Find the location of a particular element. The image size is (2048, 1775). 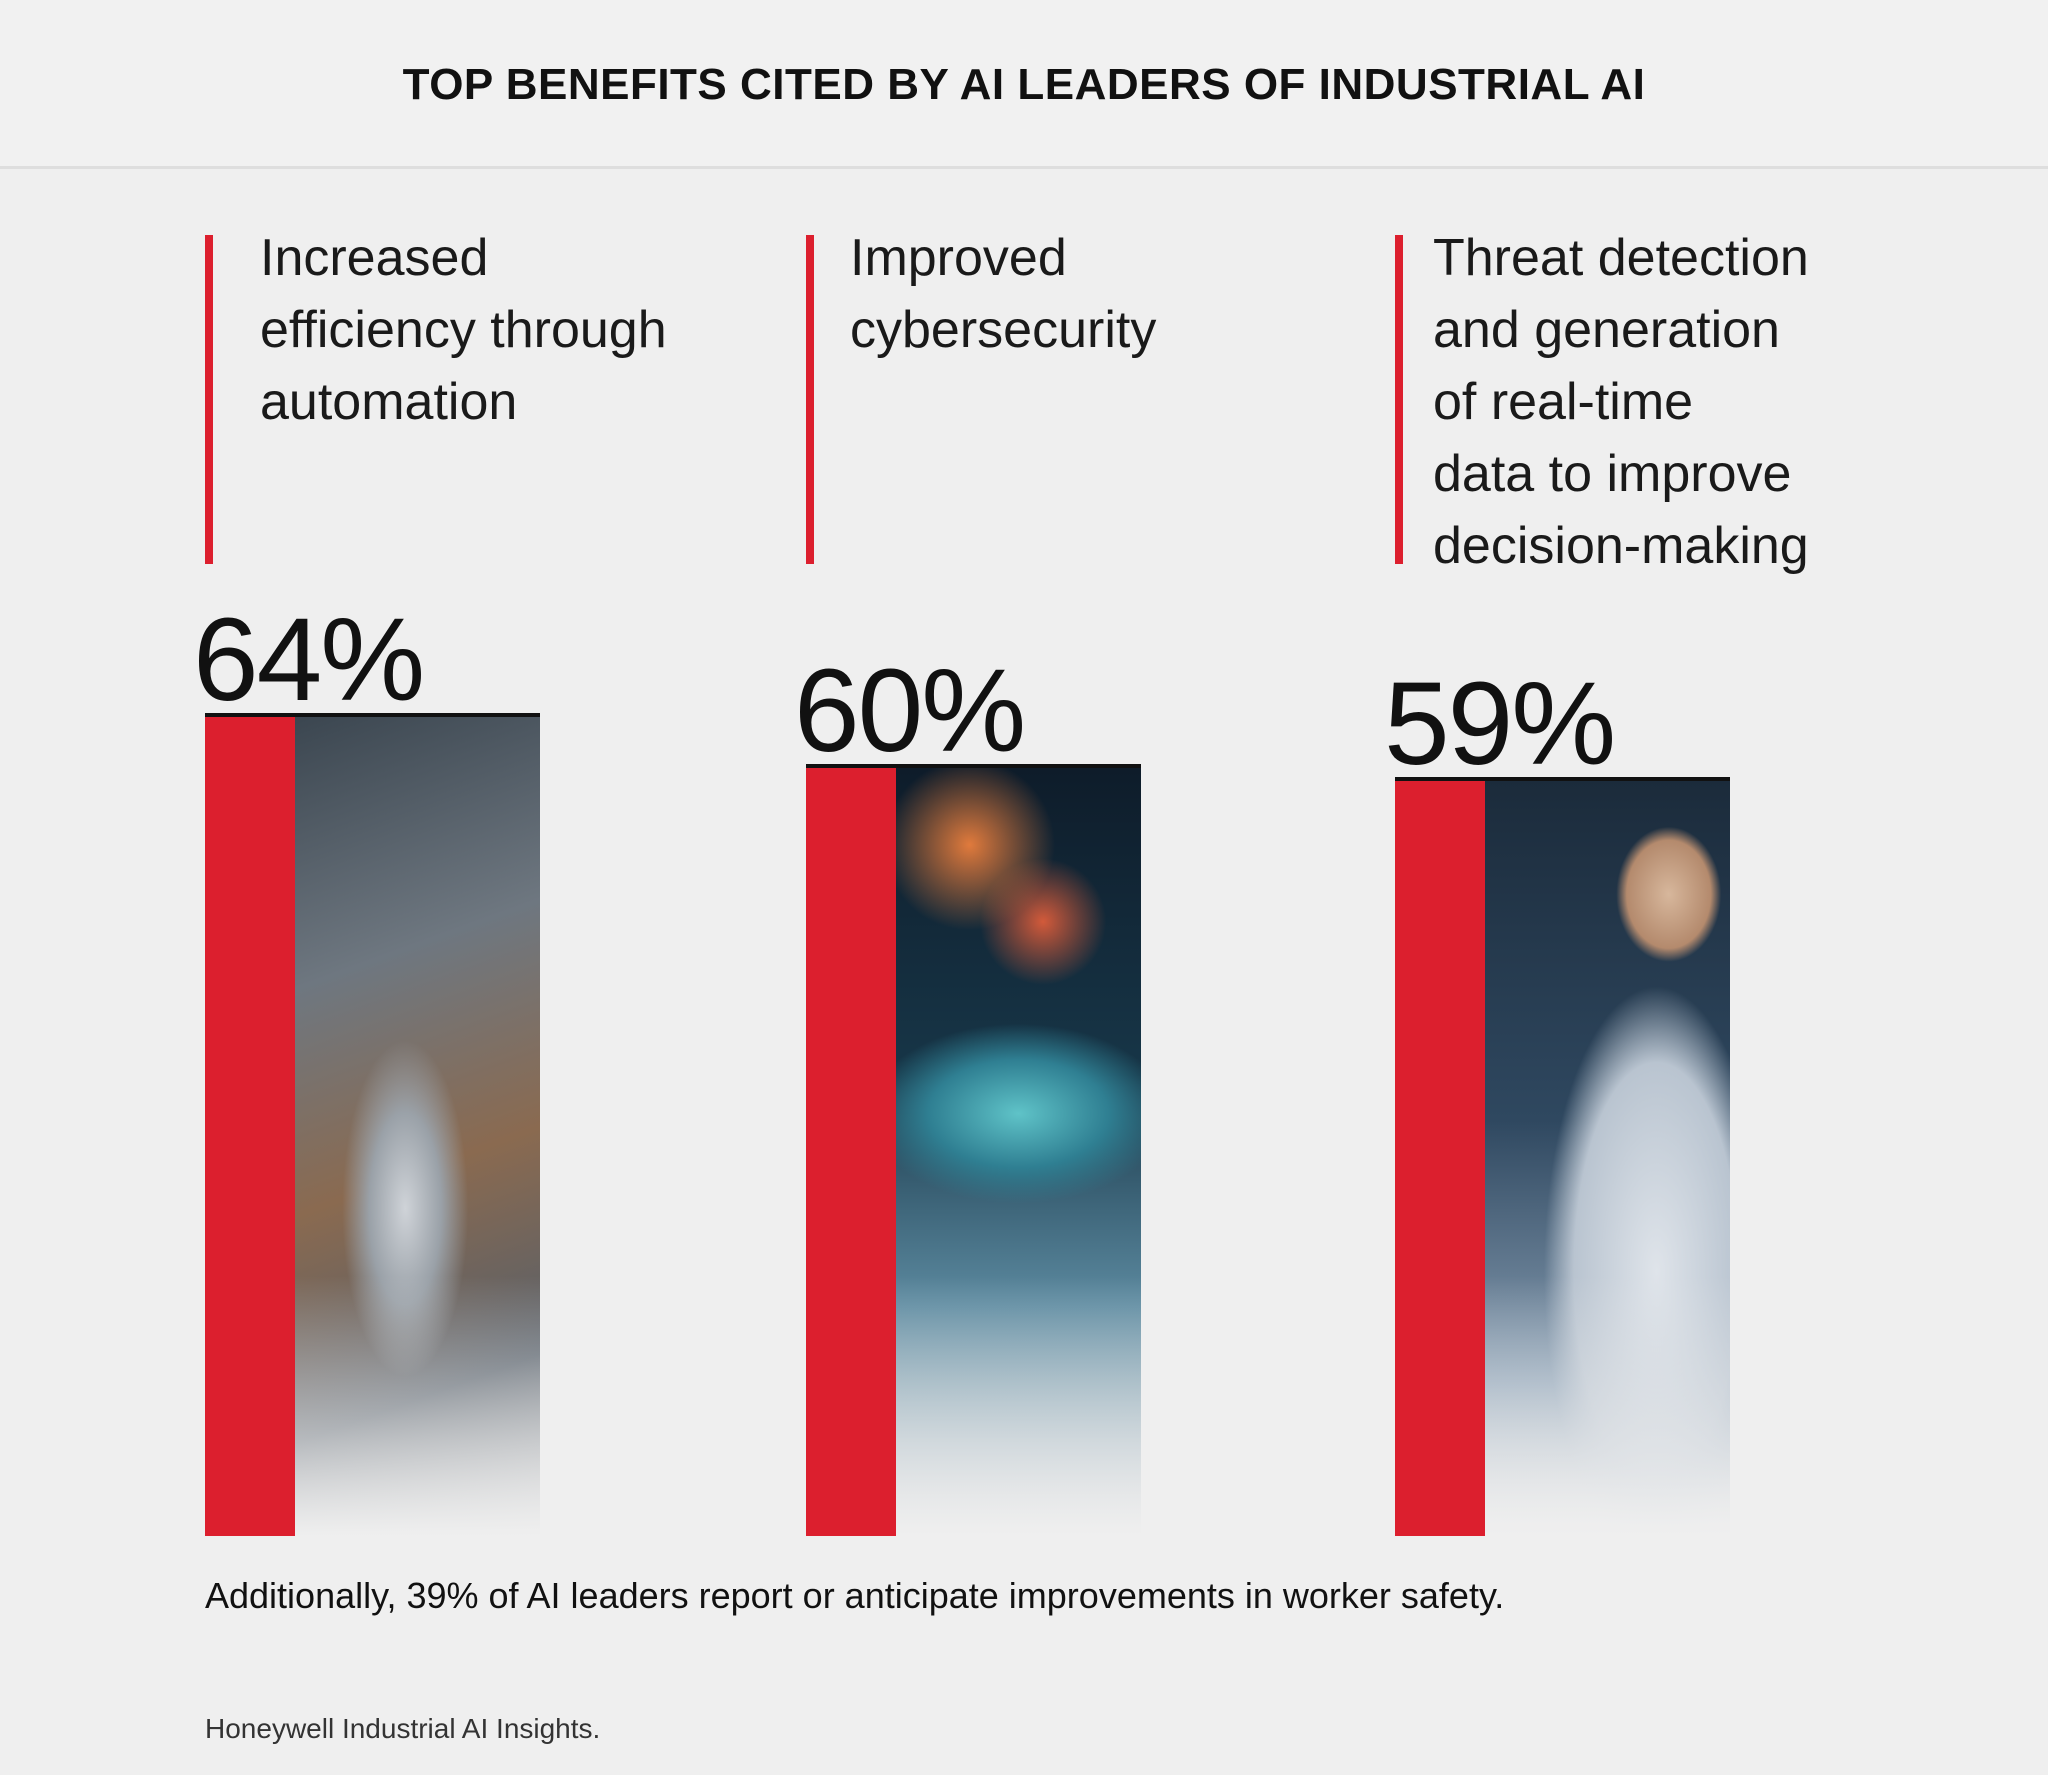

category-label-line: data to improve is located at coordinates (1612, 474).